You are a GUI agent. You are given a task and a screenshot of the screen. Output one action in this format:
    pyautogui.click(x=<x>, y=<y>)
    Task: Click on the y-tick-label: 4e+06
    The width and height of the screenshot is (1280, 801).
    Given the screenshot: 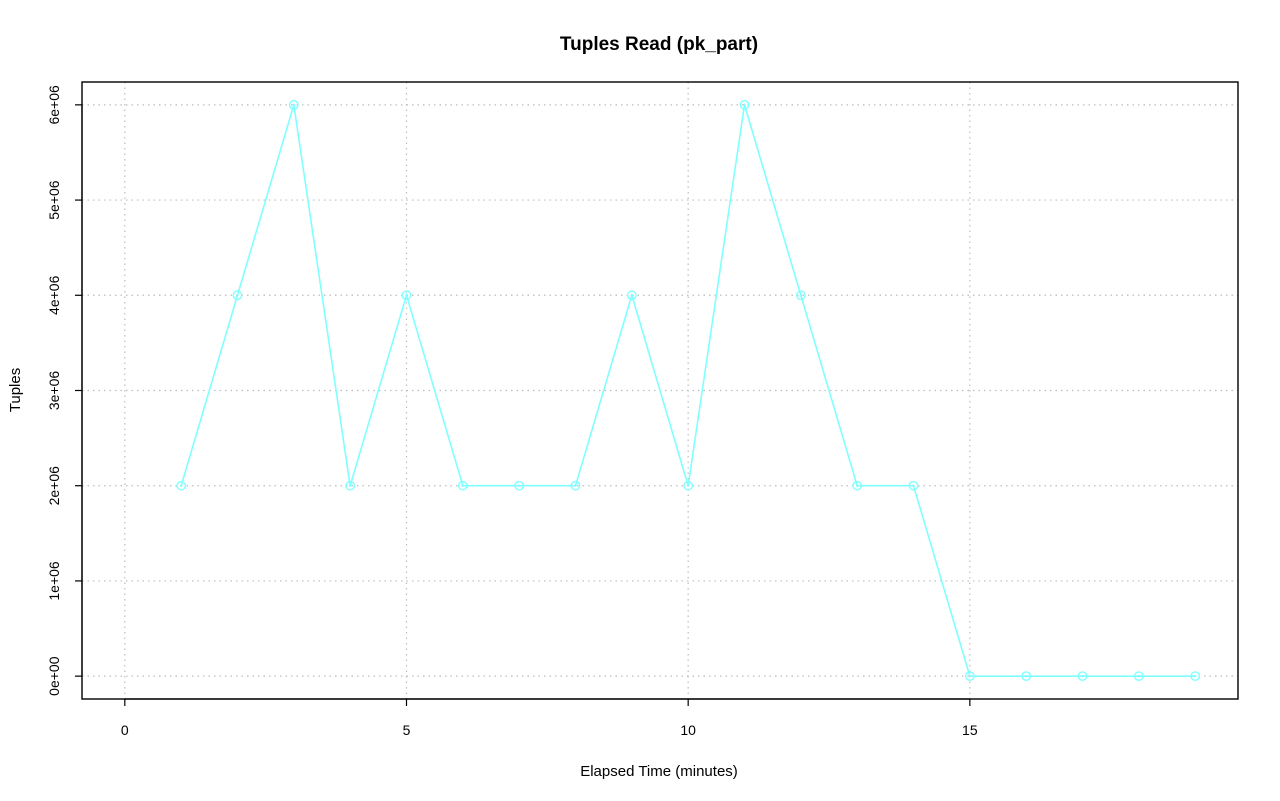 What is the action you would take?
    pyautogui.click(x=54, y=295)
    